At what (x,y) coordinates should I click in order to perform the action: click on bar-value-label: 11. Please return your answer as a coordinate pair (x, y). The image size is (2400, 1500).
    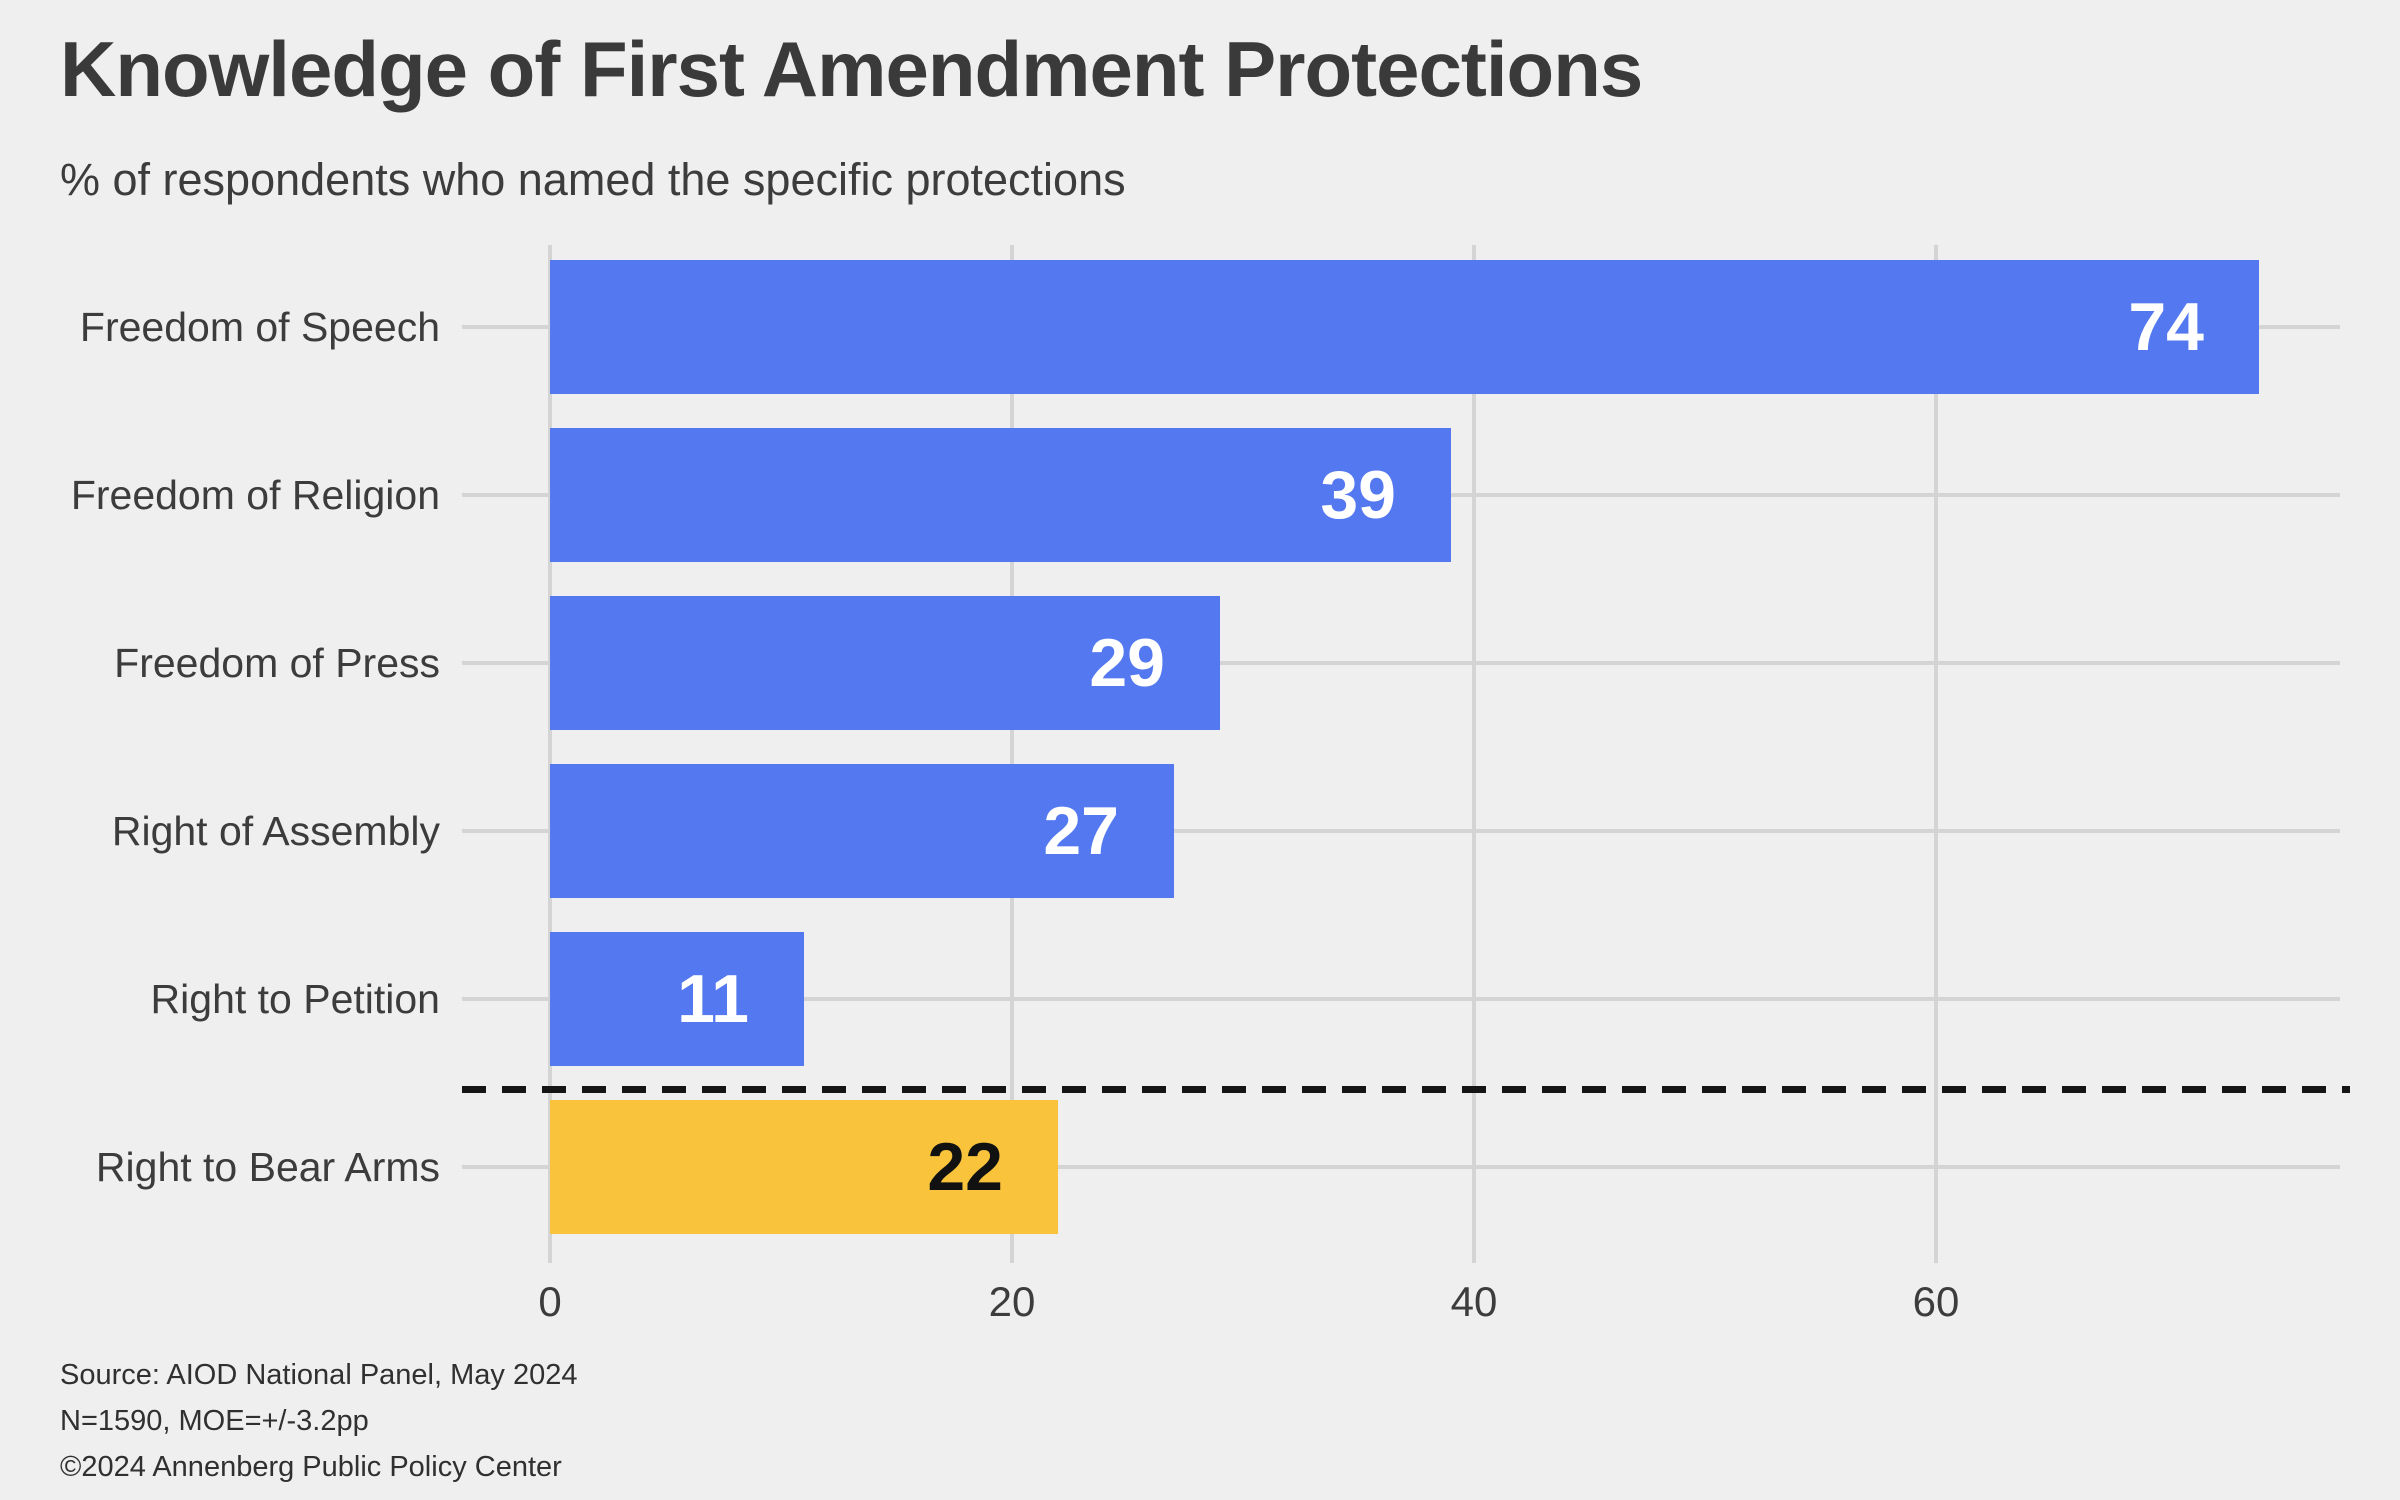
    Looking at the image, I should click on (713, 999).